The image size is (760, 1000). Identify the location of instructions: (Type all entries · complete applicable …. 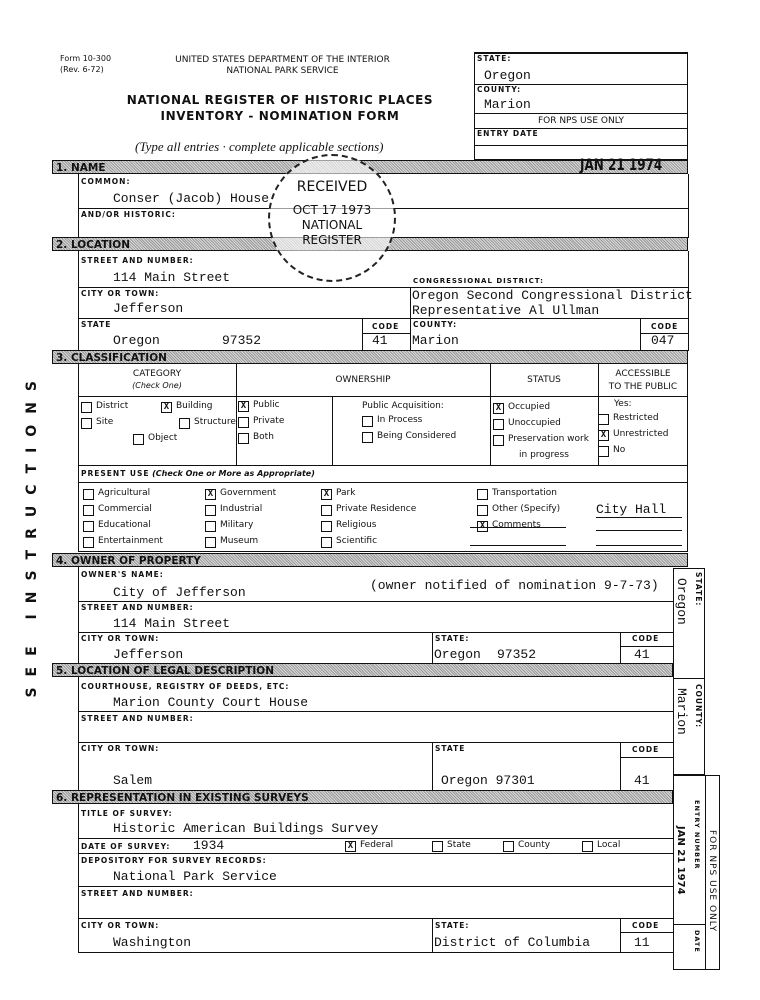
(259, 146).